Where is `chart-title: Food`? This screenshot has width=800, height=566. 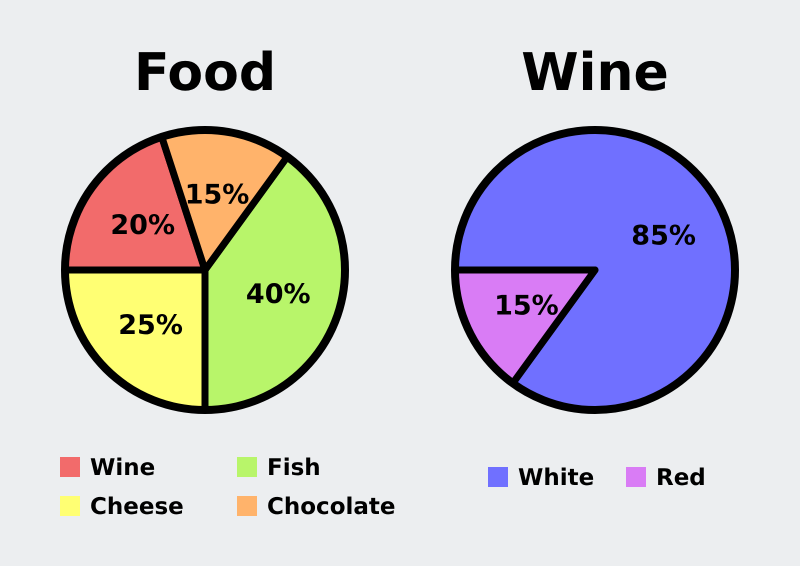 chart-title: Food is located at coordinates (205, 73).